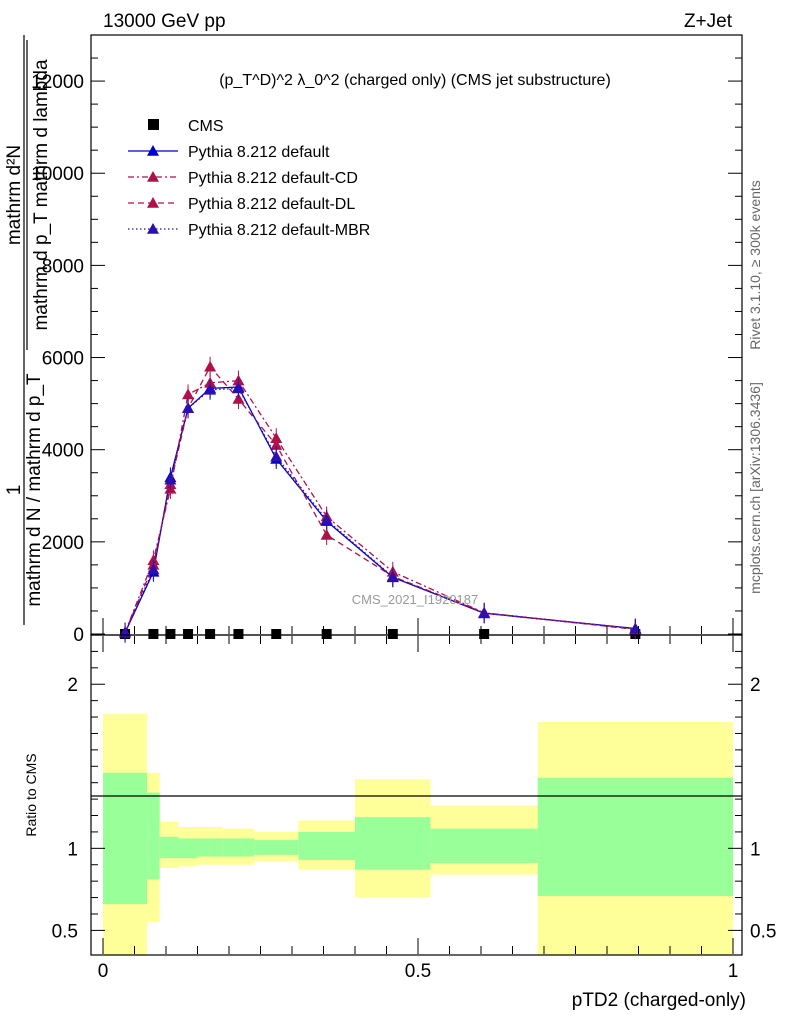  What do you see at coordinates (14, 490) in the screenshot?
I see `y-label-one: 1` at bounding box center [14, 490].